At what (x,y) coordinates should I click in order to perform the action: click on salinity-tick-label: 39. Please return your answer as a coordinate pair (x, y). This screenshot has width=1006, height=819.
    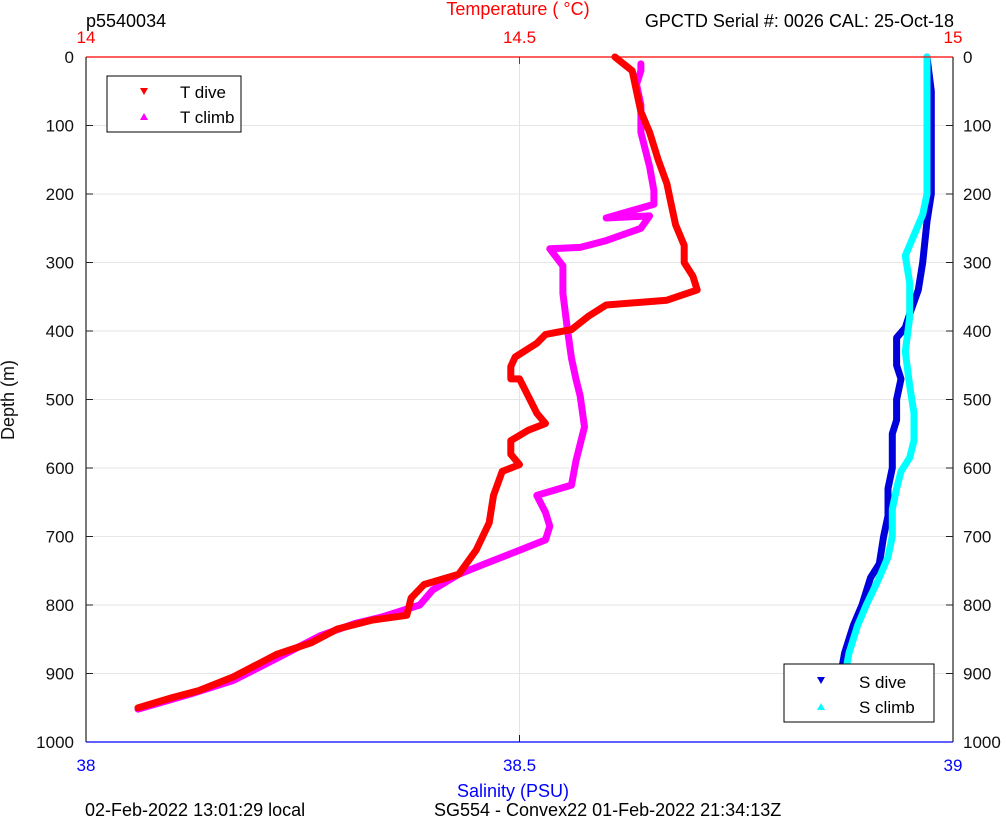
    Looking at the image, I should click on (953, 765).